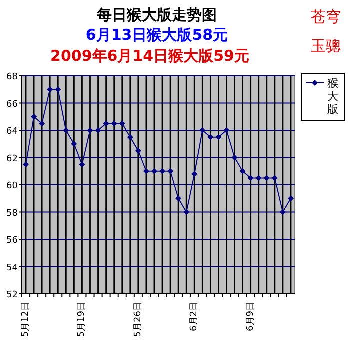  Describe the element at coordinates (150, 56) in the screenshot. I see `text: 2009年6月14日猴大版59元` at that location.